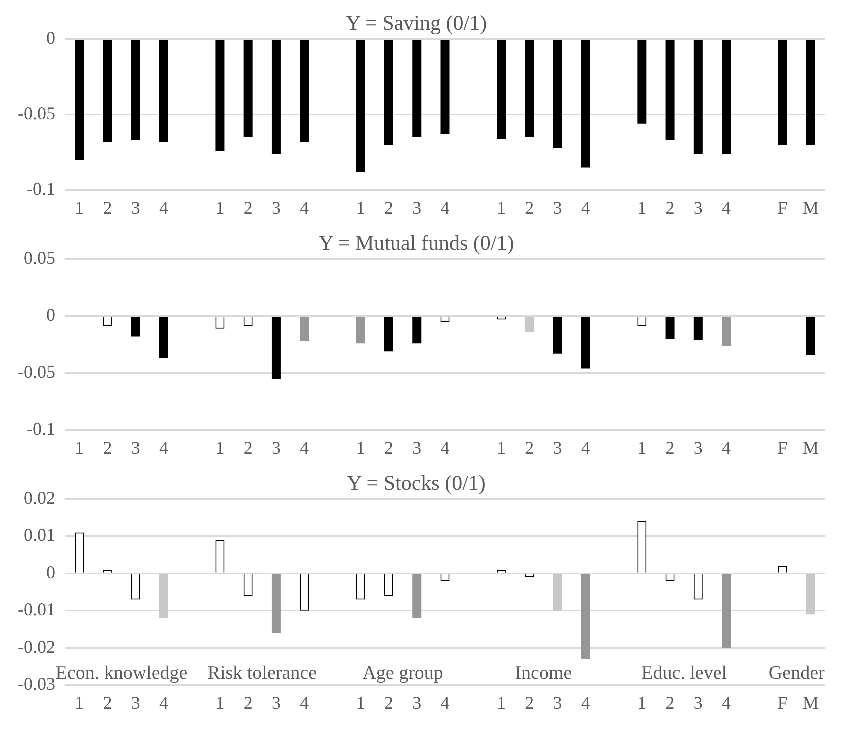 The image size is (843, 735). What do you see at coordinates (40, 498) in the screenshot?
I see `y-tick-label: 0.02` at bounding box center [40, 498].